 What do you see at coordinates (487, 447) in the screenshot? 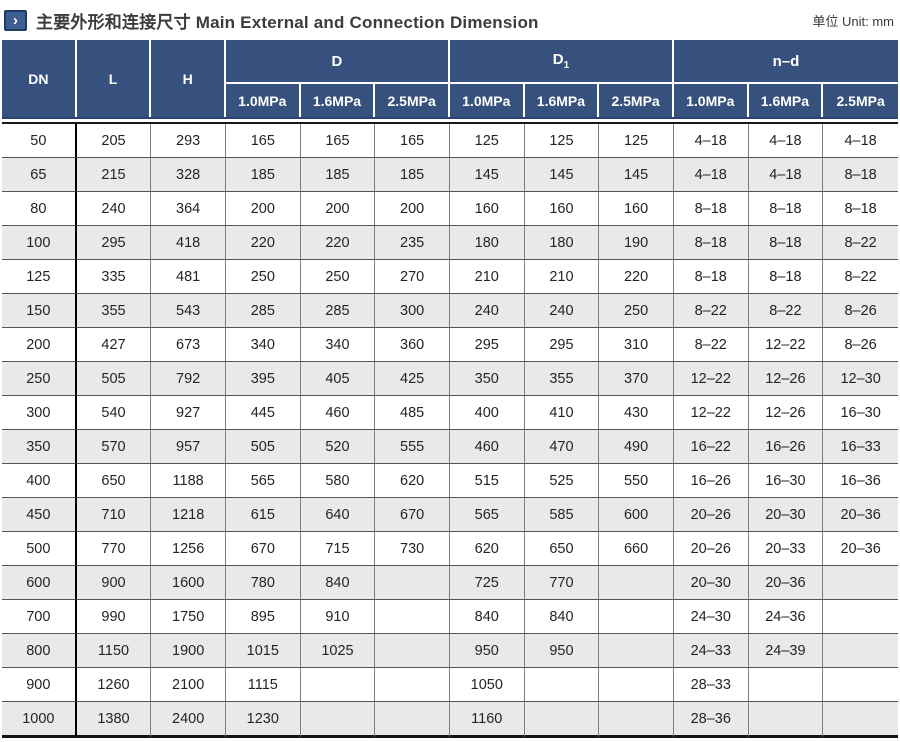
I see `cell: 460` at bounding box center [487, 447].